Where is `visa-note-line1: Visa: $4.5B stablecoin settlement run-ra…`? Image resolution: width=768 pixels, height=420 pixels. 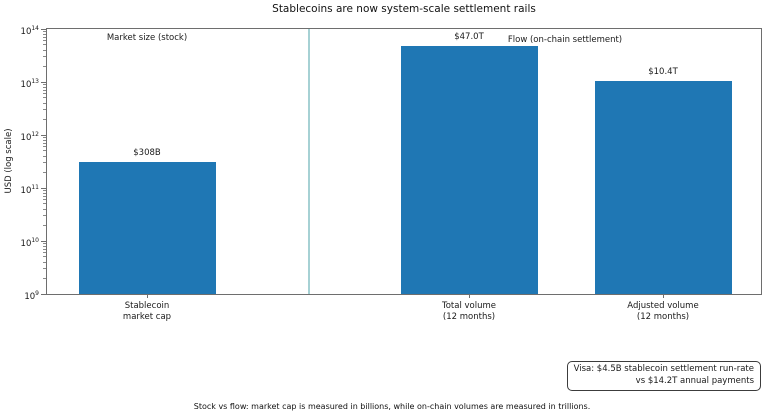 visa-note-line1: Visa: $4.5B stablecoin settlement run-ra… is located at coordinates (663, 369).